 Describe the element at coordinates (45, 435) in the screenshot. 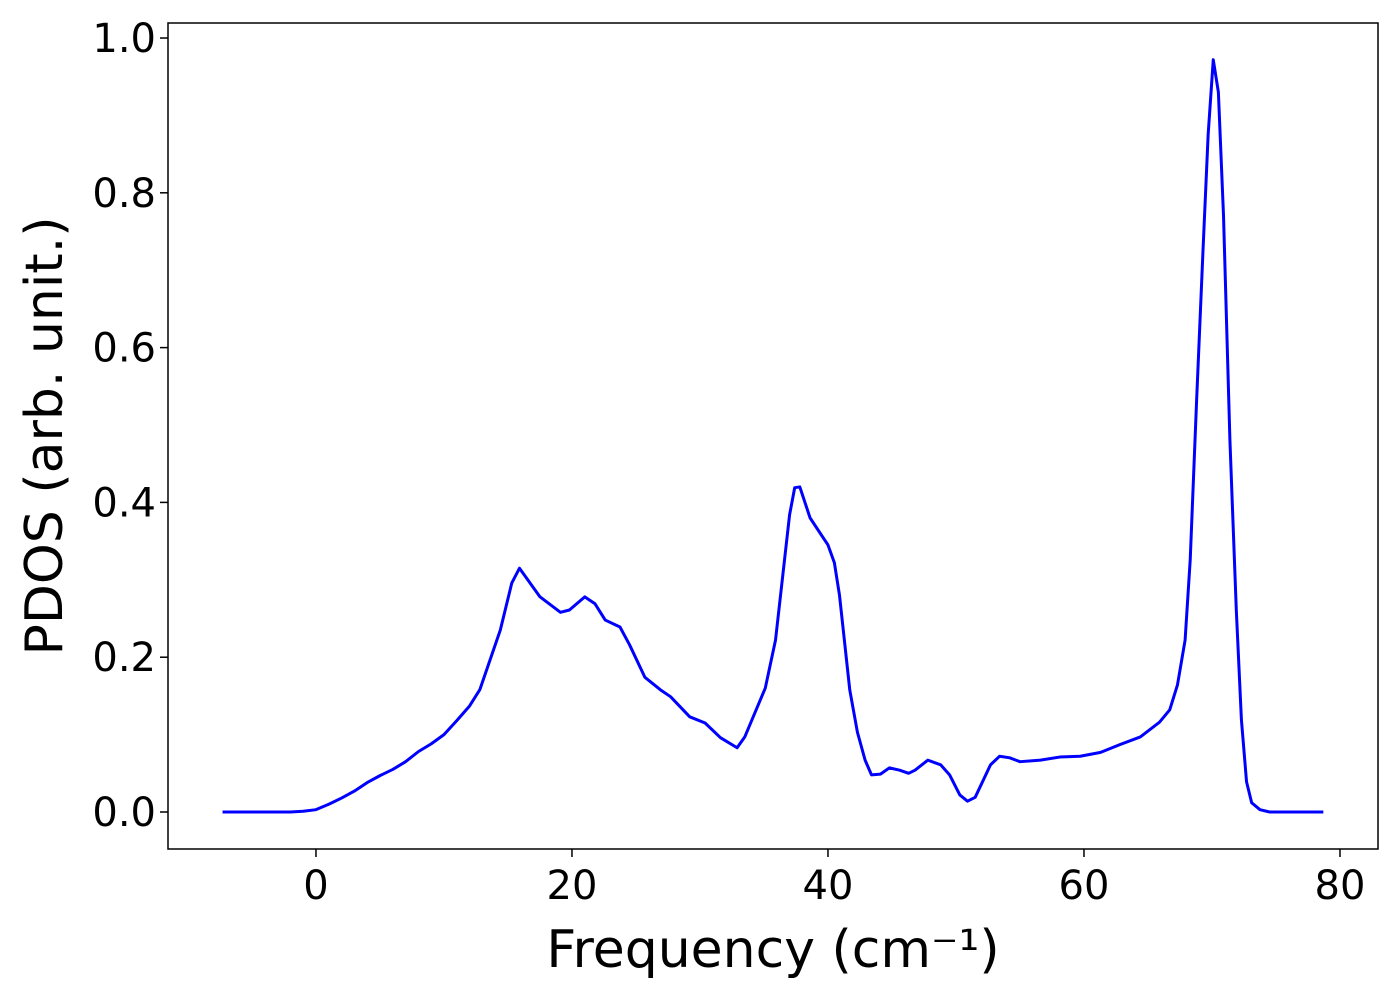

I see `y-axis-label: PDOS (arb. unit.)` at that location.